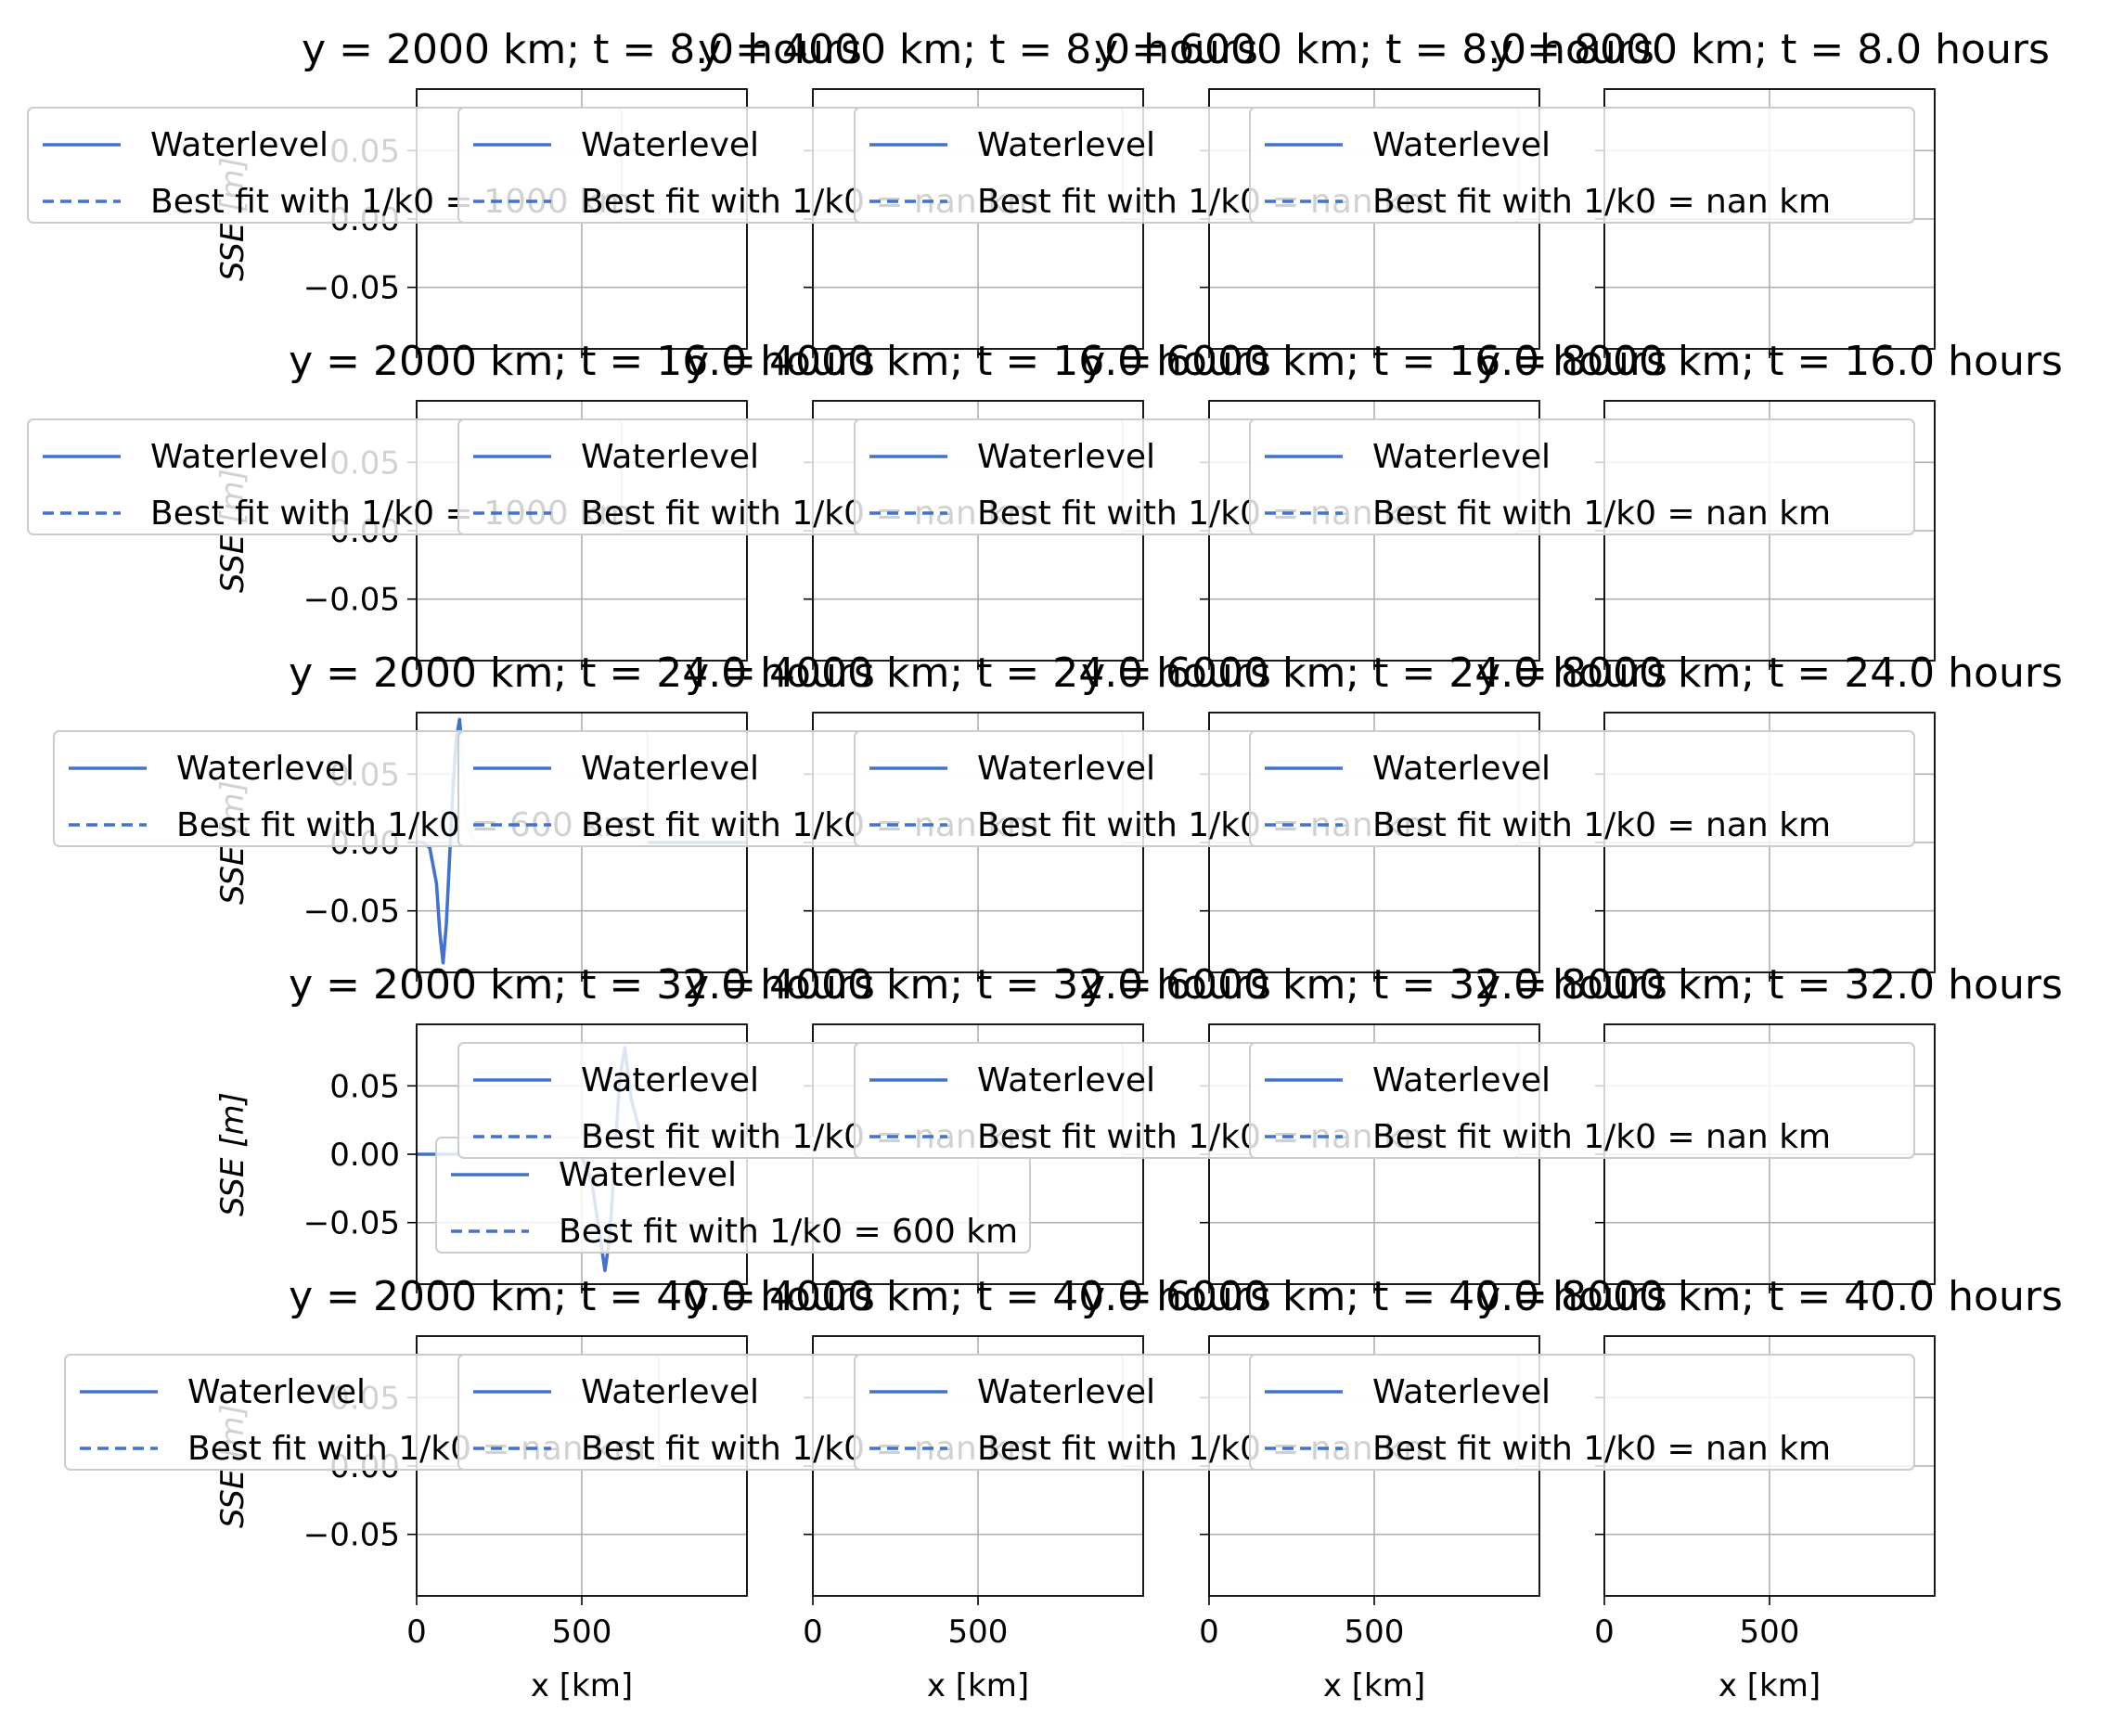 This screenshot has width=2111, height=1736. I want to click on subplot-title-r2-c3: y = 8000 km; t = 24.0 hours, so click(1769, 673).